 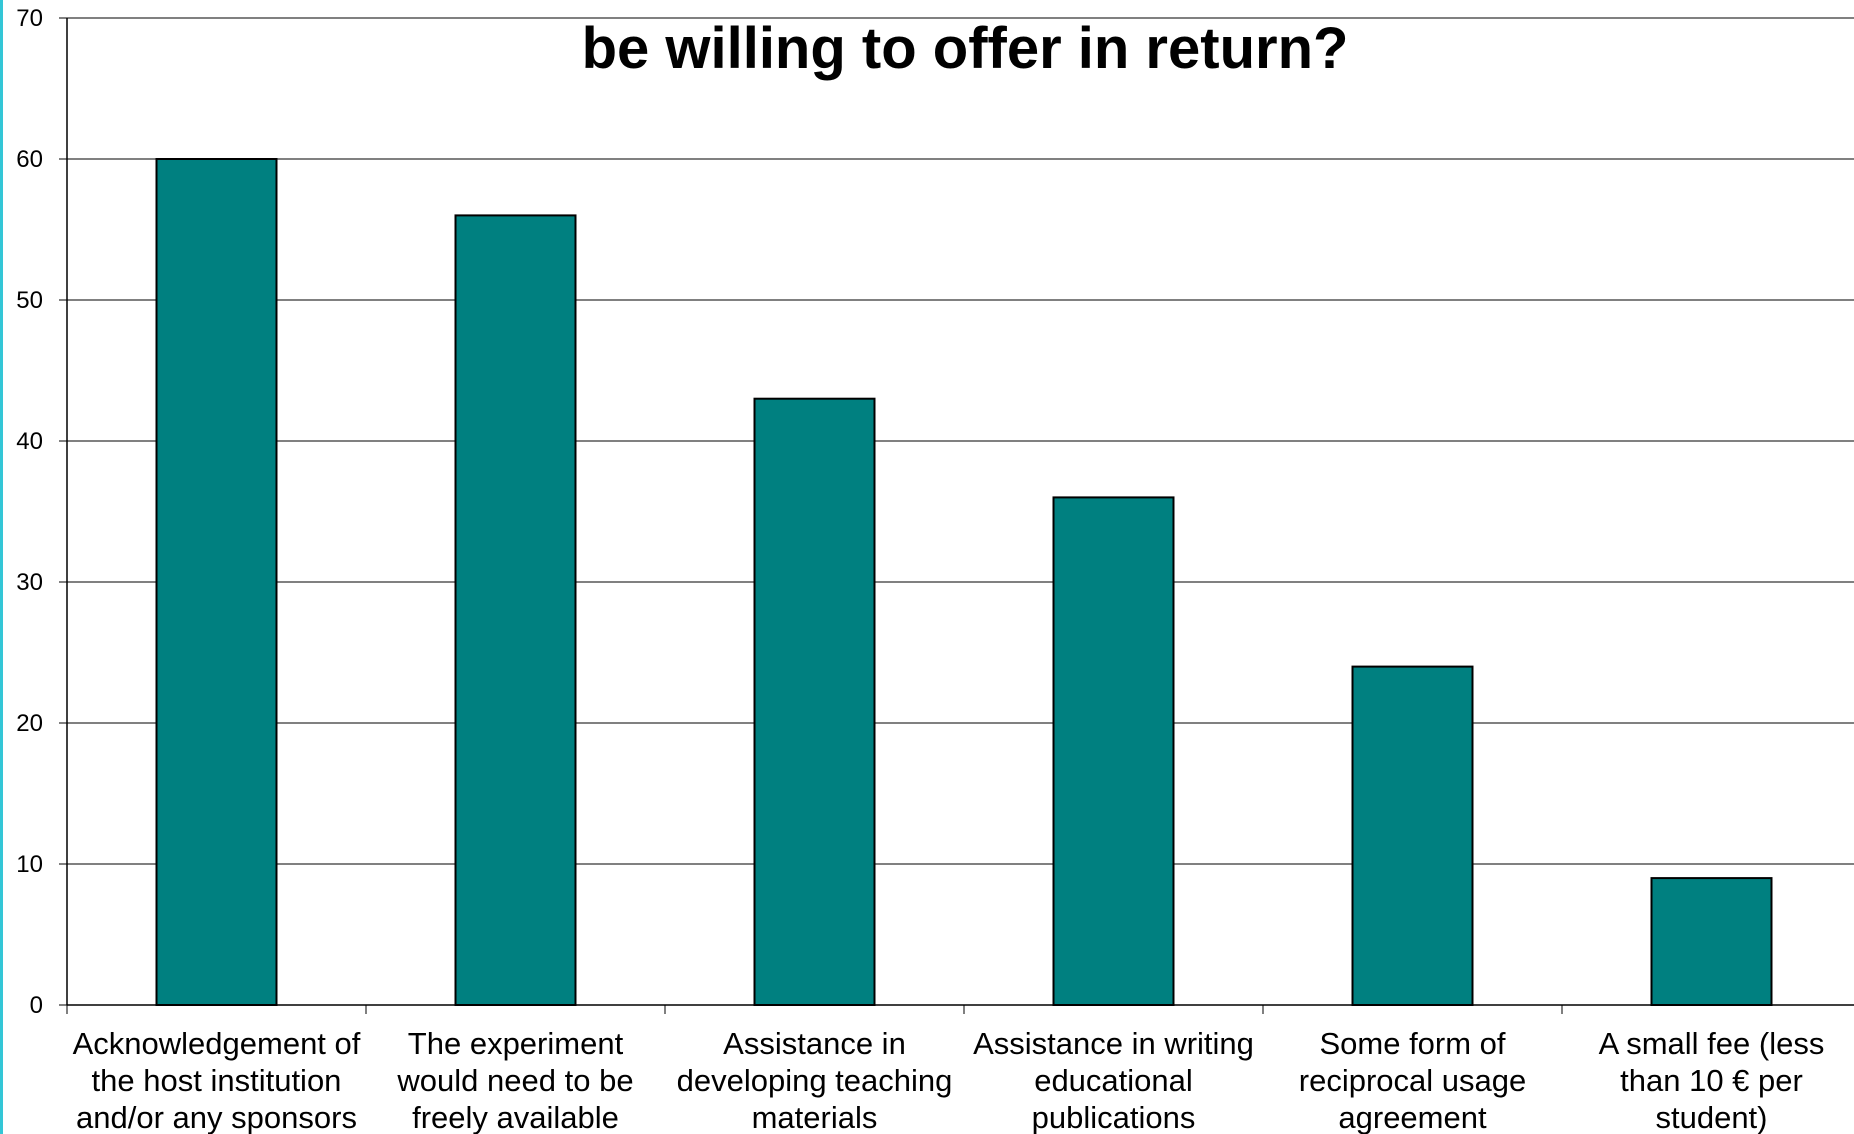 I want to click on y-tick-label: 50, so click(x=29, y=300).